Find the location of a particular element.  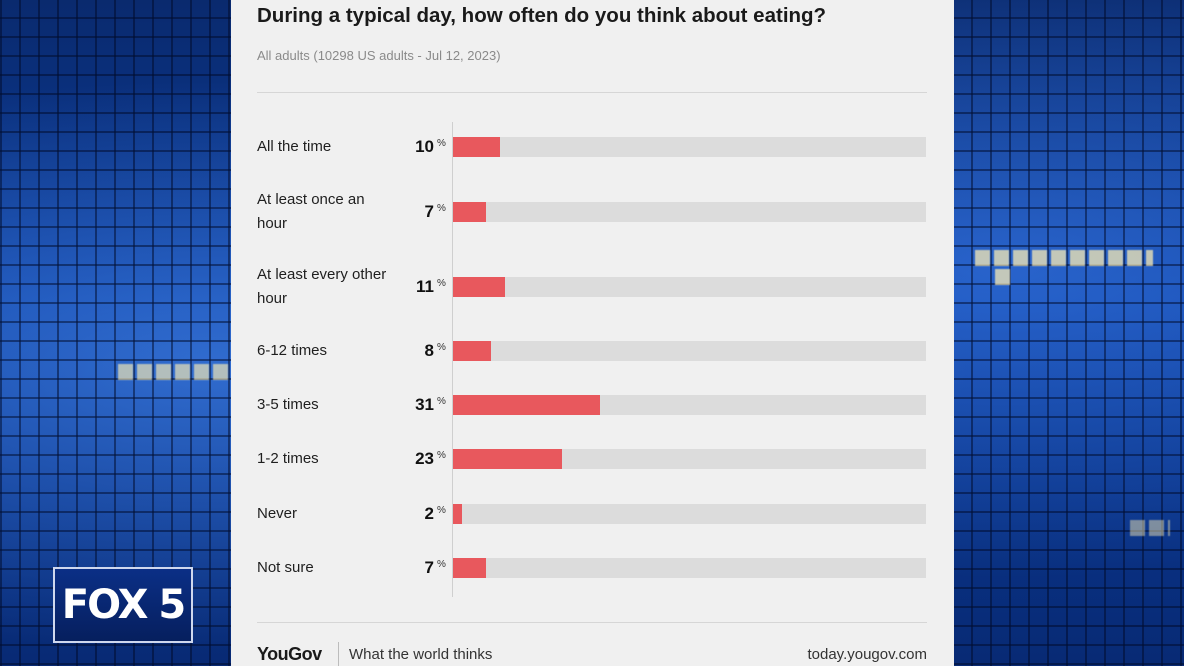

value-label: 11 is located at coordinates (425, 286).